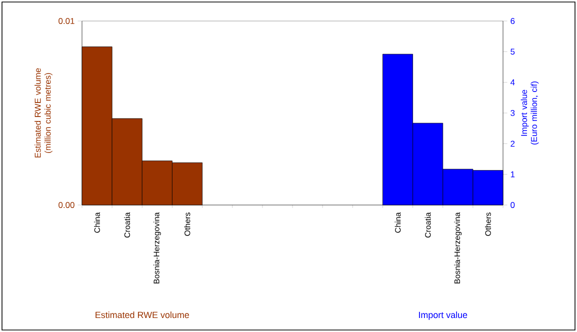 The image size is (577, 332). I want to click on y2-tick-label: 3, so click(512, 113).